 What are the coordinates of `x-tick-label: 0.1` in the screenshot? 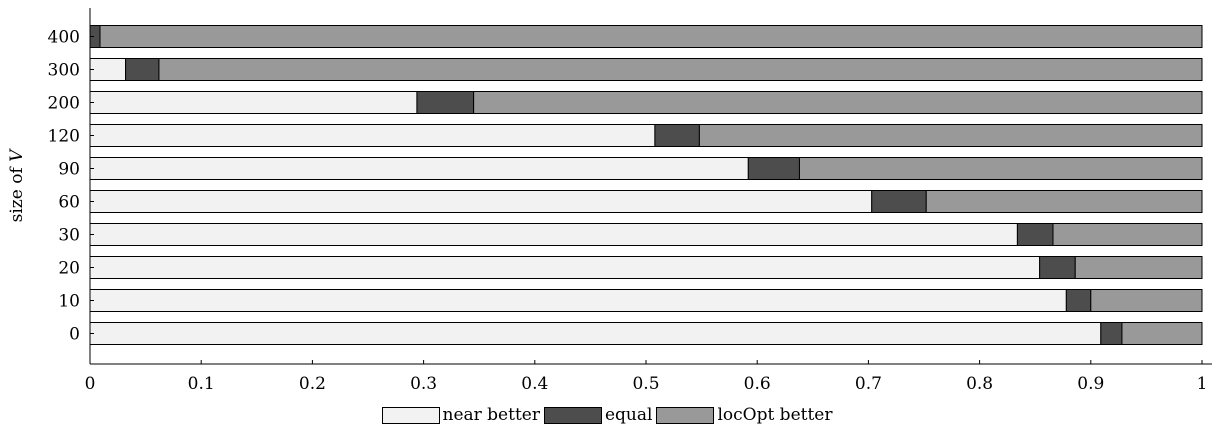 It's located at (201, 384).